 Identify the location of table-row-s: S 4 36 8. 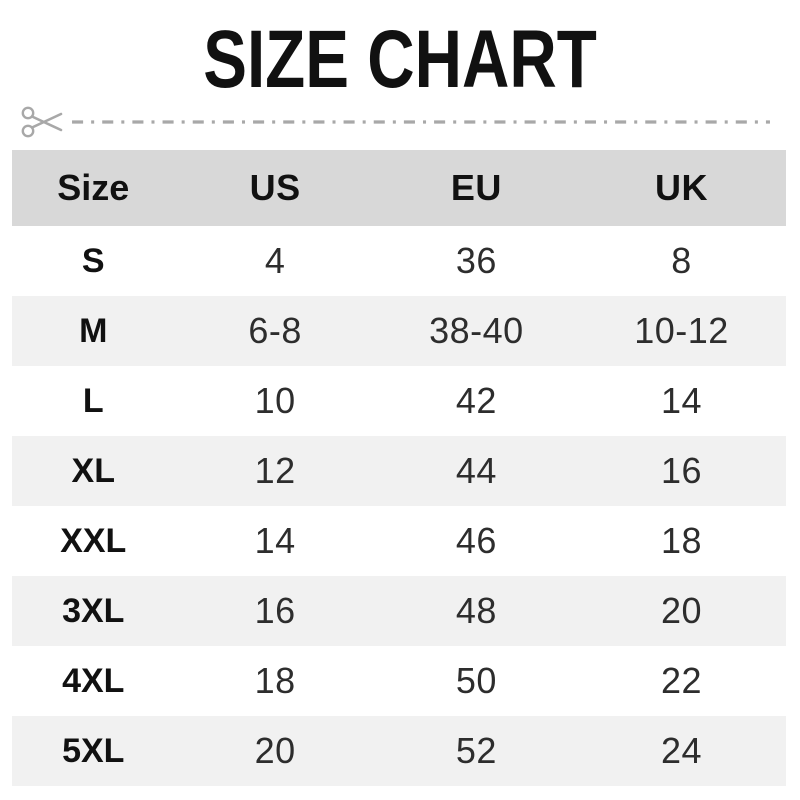
(399, 261).